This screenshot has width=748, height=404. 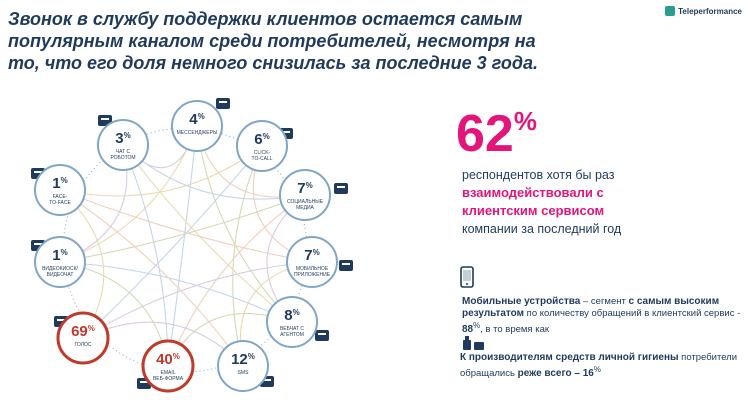 What do you see at coordinates (312, 275) in the screenshot?
I see `node-label: ПРИЛОЖЕНИЕ` at bounding box center [312, 275].